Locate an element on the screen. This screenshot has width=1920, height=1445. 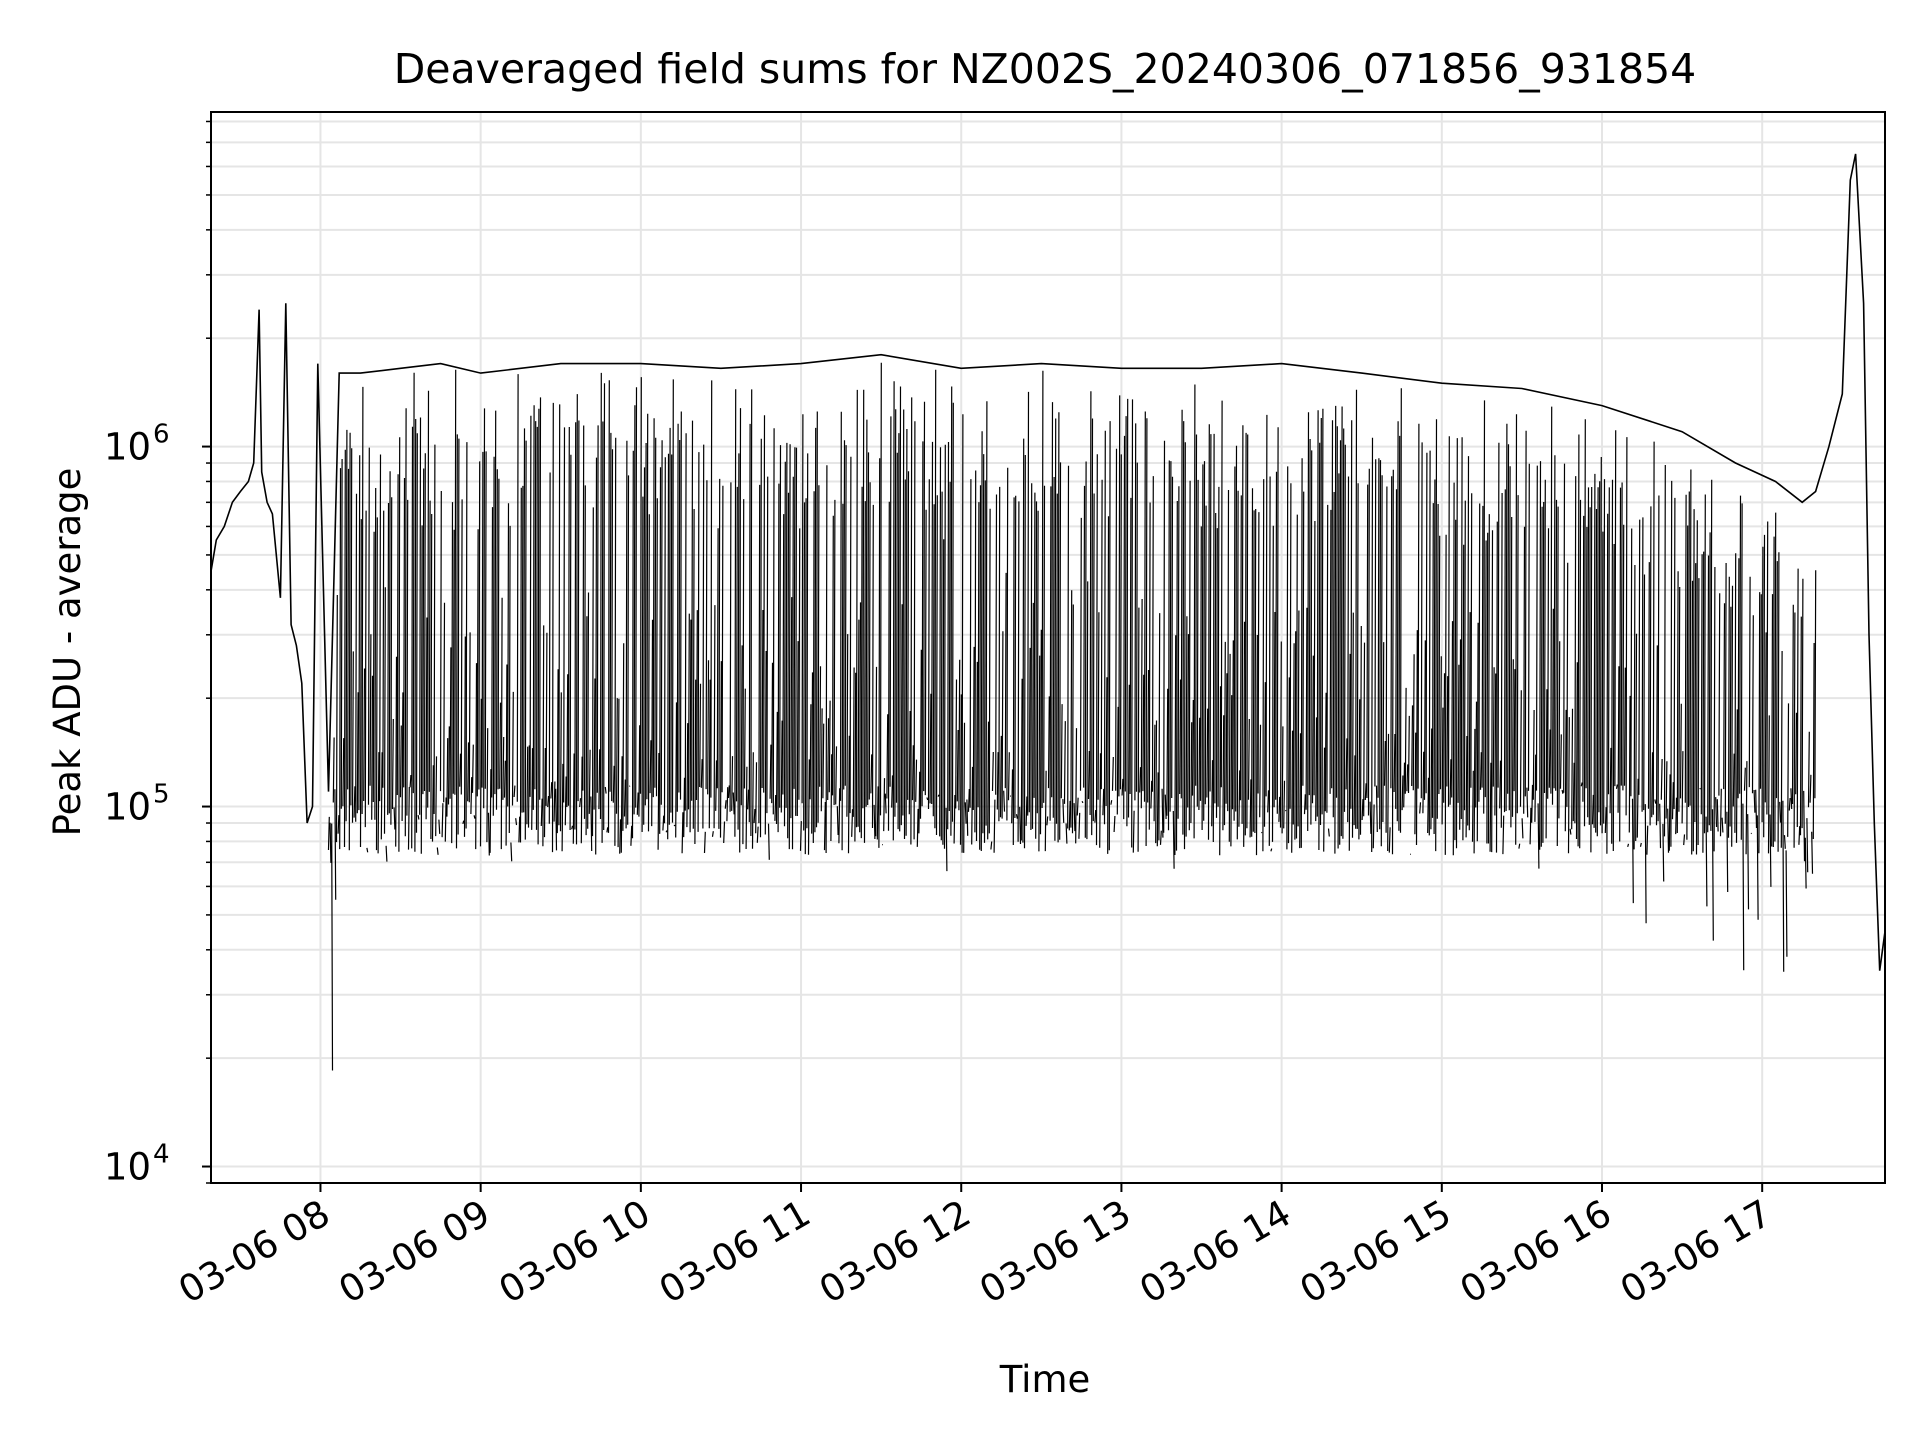
x-tick-label: 03-06 11 is located at coordinates (735, 1252).